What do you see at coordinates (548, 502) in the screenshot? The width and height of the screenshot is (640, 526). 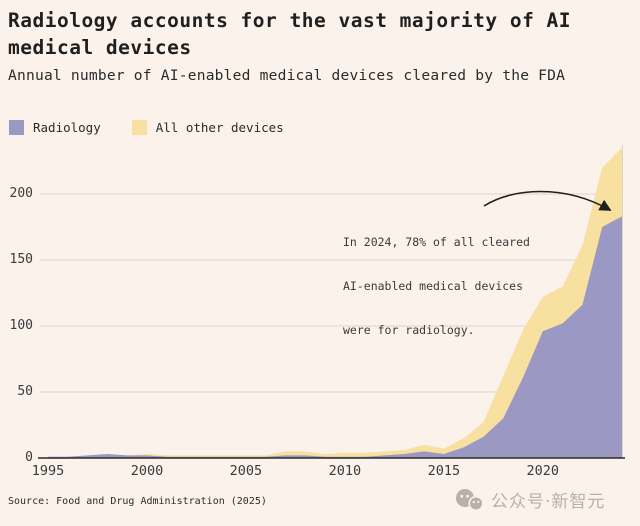 I see `watermark-text: 公众号·新智元` at bounding box center [548, 502].